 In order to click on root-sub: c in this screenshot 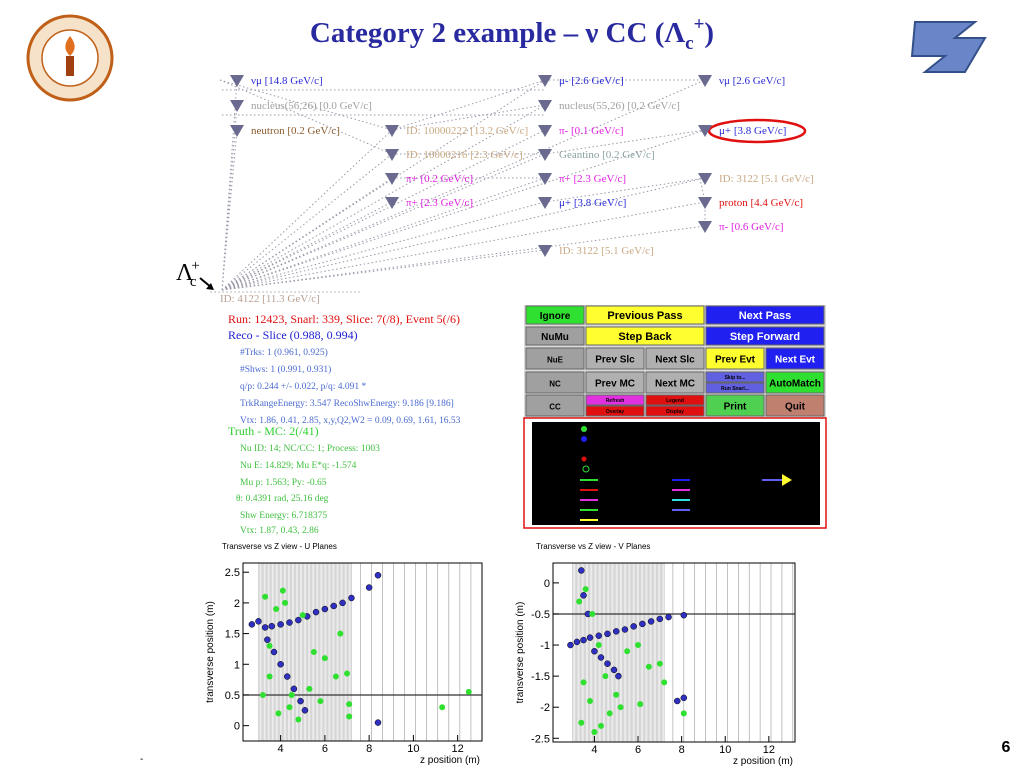, I will do `click(193, 282)`.